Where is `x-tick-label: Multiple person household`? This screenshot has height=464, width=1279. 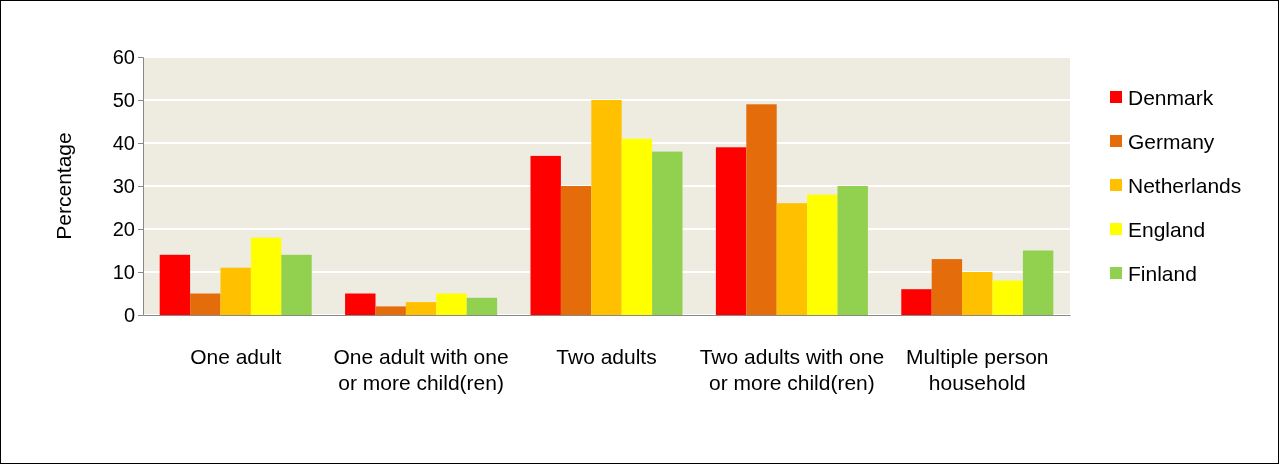 x-tick-label: Multiple person household is located at coordinates (977, 369).